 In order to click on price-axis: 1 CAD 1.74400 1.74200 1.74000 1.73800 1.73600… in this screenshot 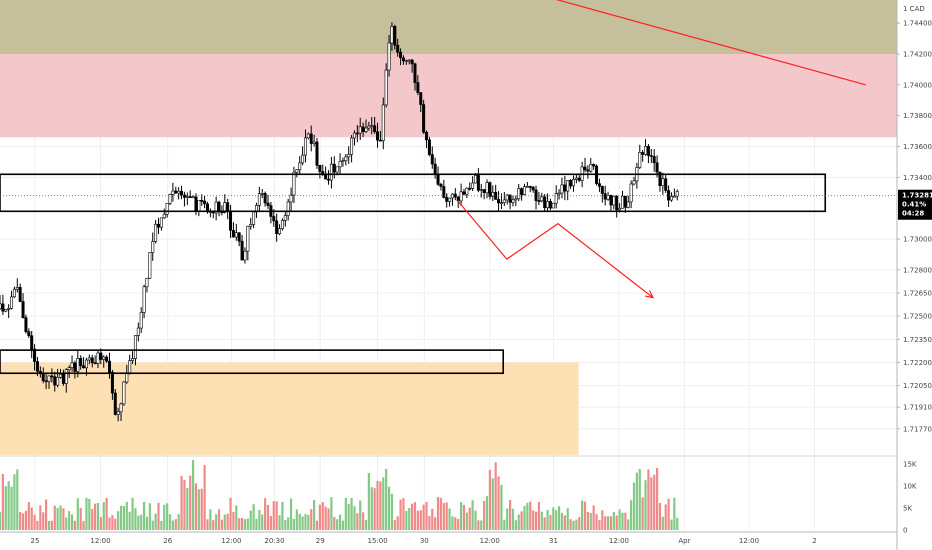, I will do `click(914, 275)`.